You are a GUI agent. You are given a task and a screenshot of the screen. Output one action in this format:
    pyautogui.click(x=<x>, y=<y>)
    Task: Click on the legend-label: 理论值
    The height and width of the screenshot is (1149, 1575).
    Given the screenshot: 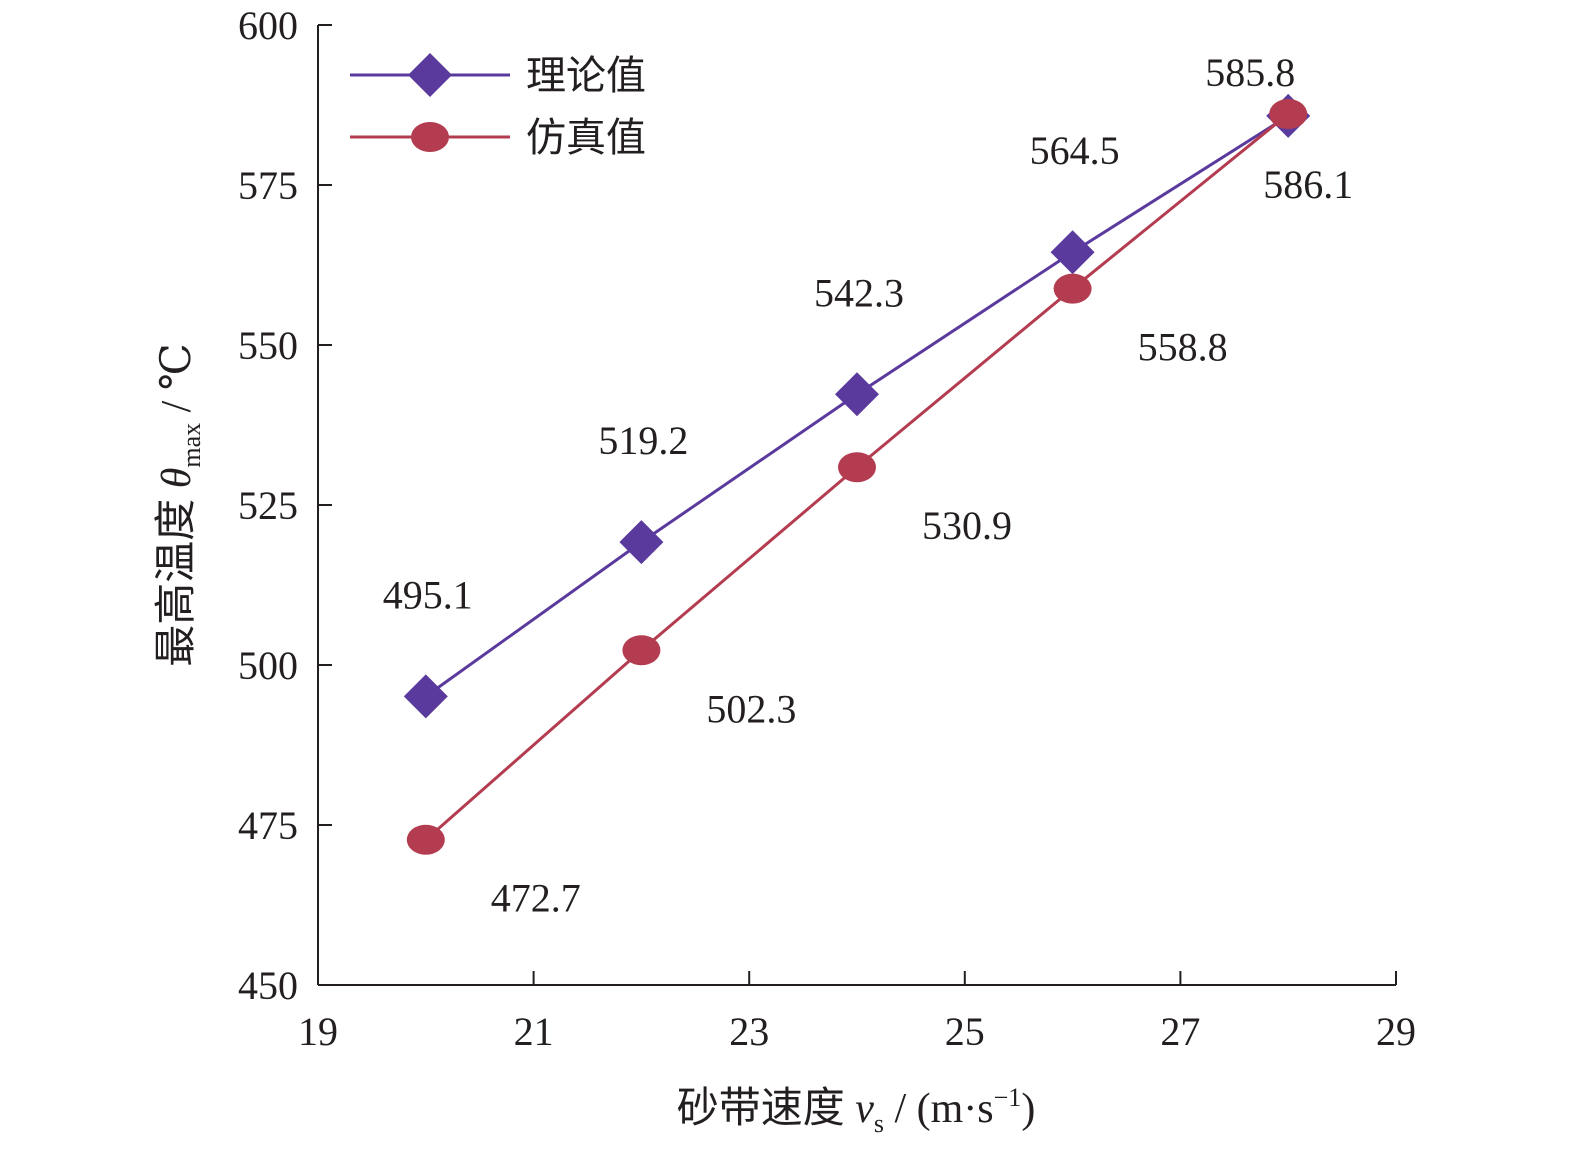 What is the action you would take?
    pyautogui.click(x=586, y=76)
    